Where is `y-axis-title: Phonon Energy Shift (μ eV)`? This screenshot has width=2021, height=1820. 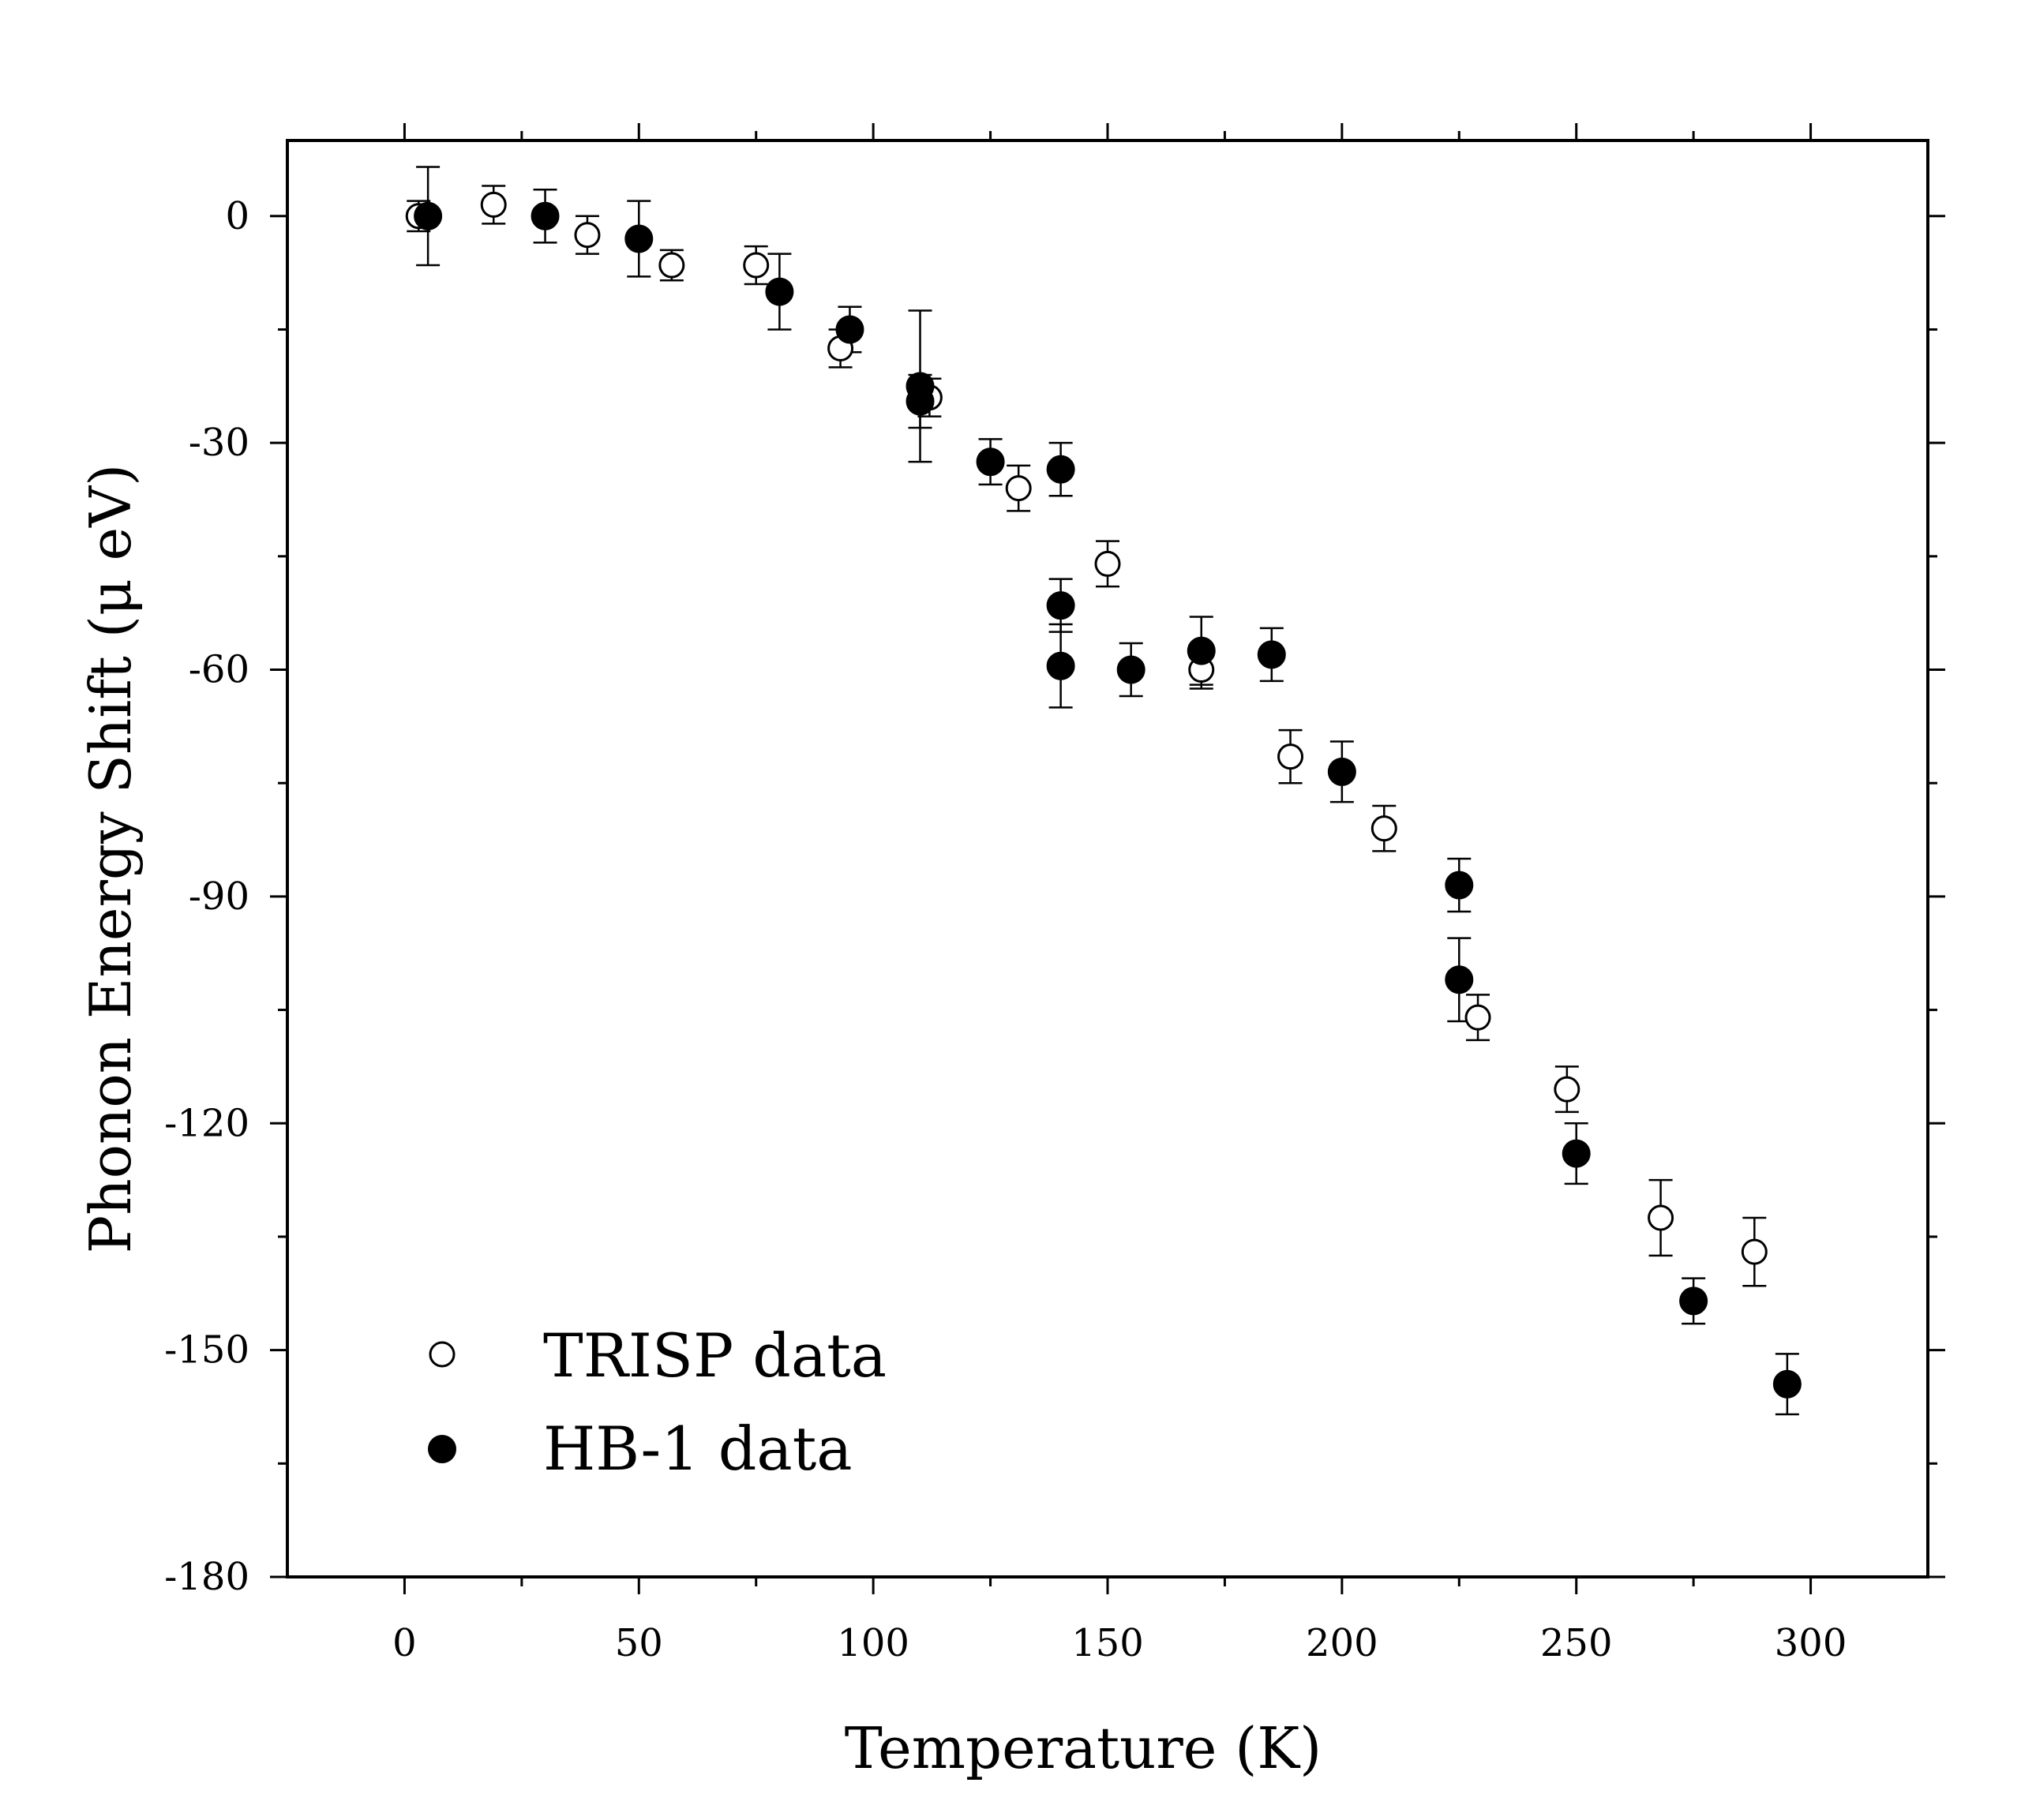 y-axis-title: Phonon Energy Shift (μ eV) is located at coordinates (110, 859).